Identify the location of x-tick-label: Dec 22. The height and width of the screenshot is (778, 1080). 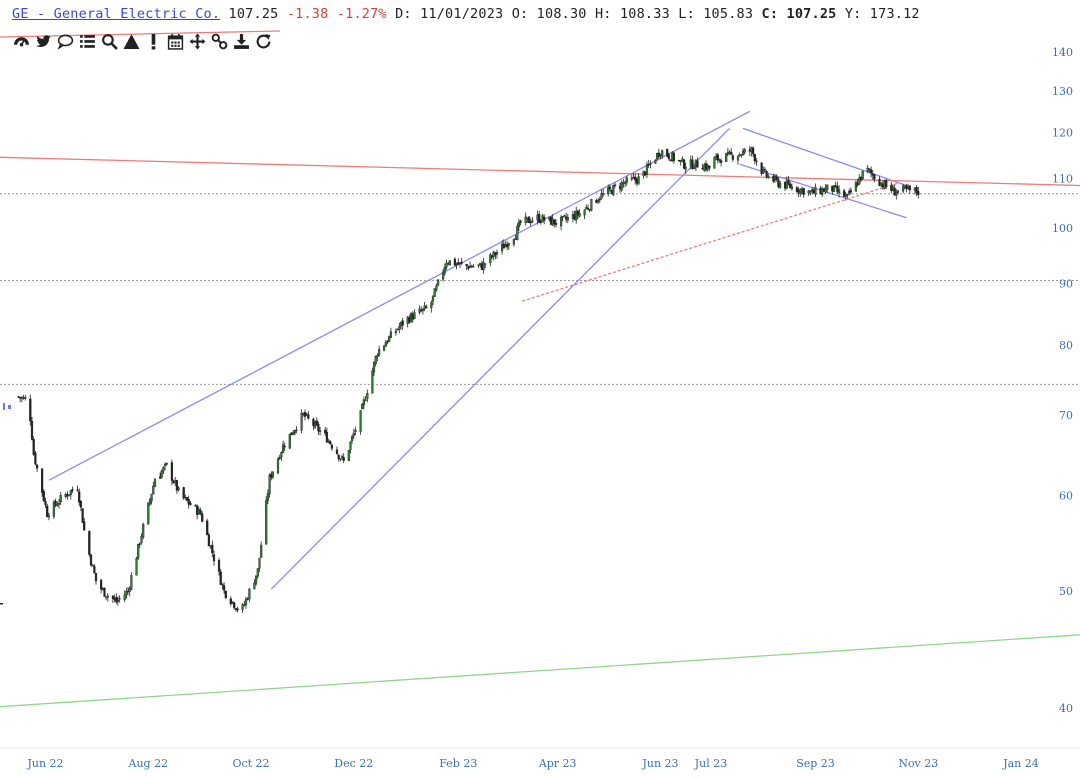
(353, 763).